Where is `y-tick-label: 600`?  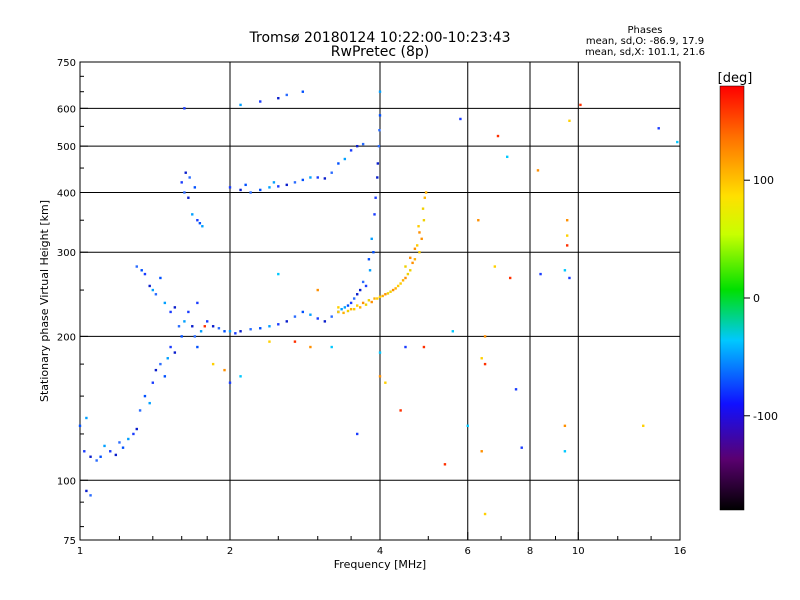 y-tick-label: 600 is located at coordinates (66, 109).